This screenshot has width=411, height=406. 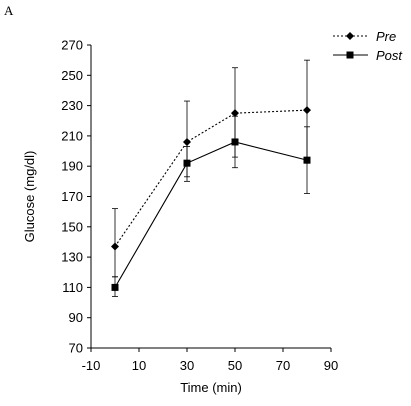 I want to click on y-tick-label: 150, so click(x=72, y=226).